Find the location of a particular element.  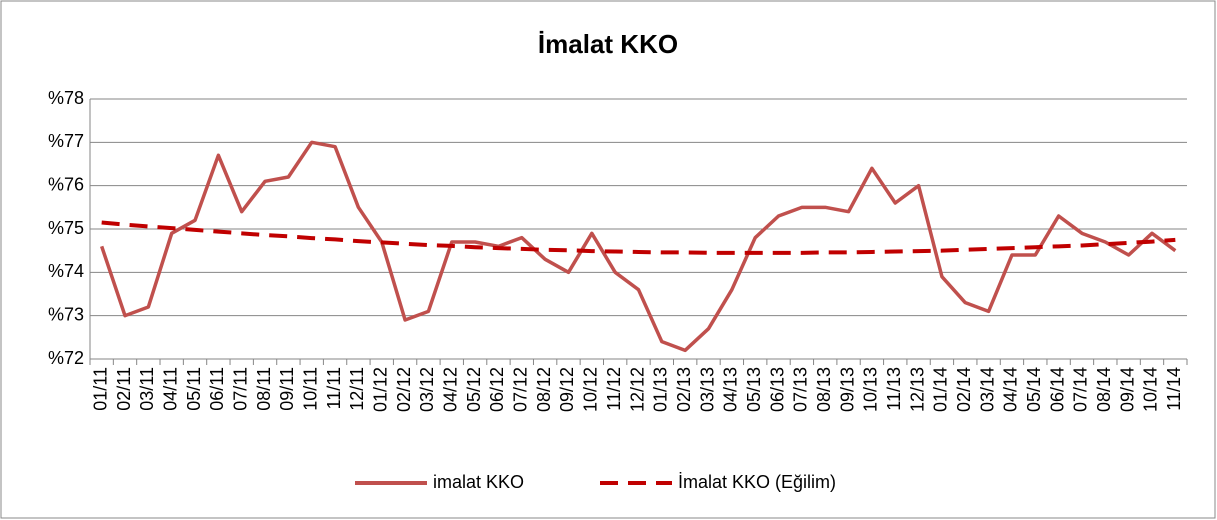

x-tick-label: 08/14 is located at coordinates (1104, 389).